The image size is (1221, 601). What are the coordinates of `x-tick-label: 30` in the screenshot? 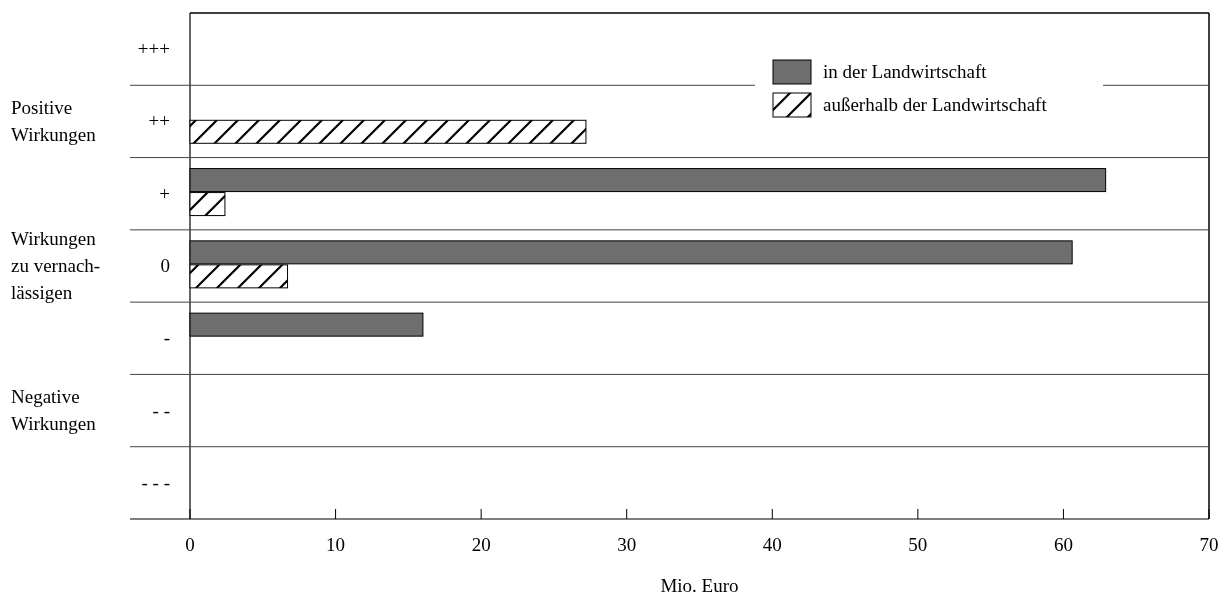 It's located at (627, 544).